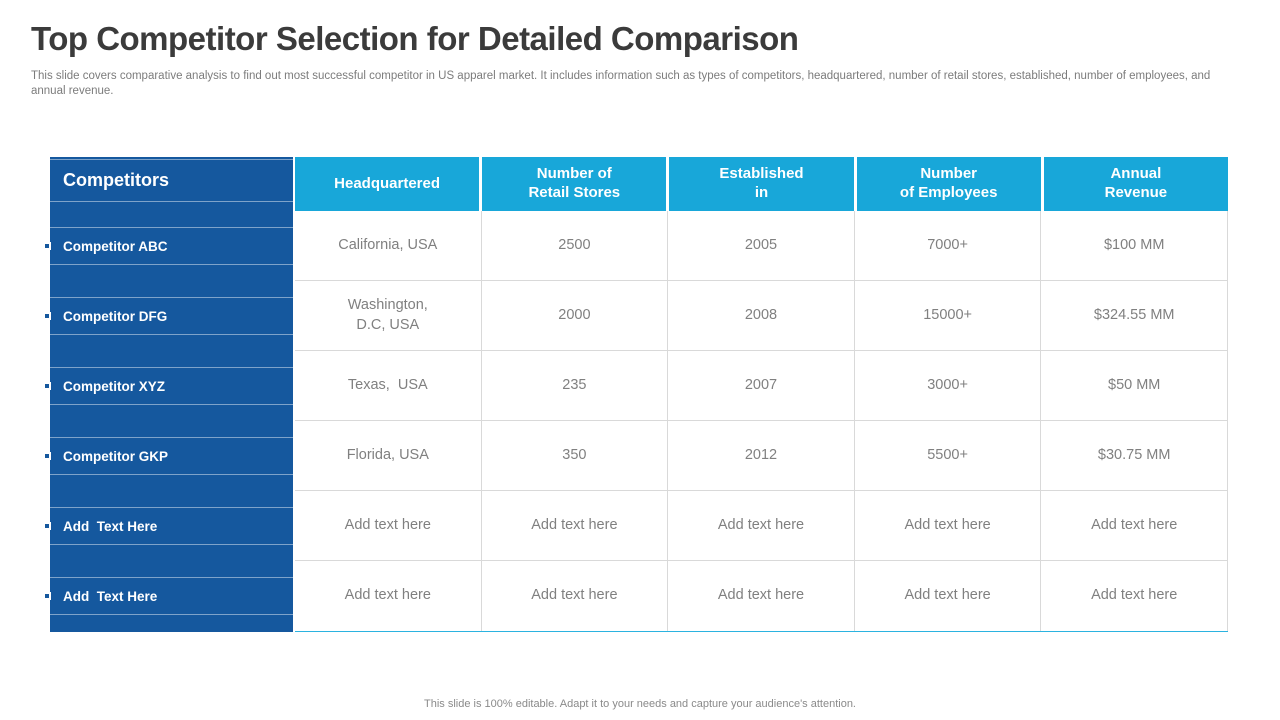 This screenshot has width=1280, height=720. What do you see at coordinates (948, 246) in the screenshot?
I see `table-cell: 7000+` at bounding box center [948, 246].